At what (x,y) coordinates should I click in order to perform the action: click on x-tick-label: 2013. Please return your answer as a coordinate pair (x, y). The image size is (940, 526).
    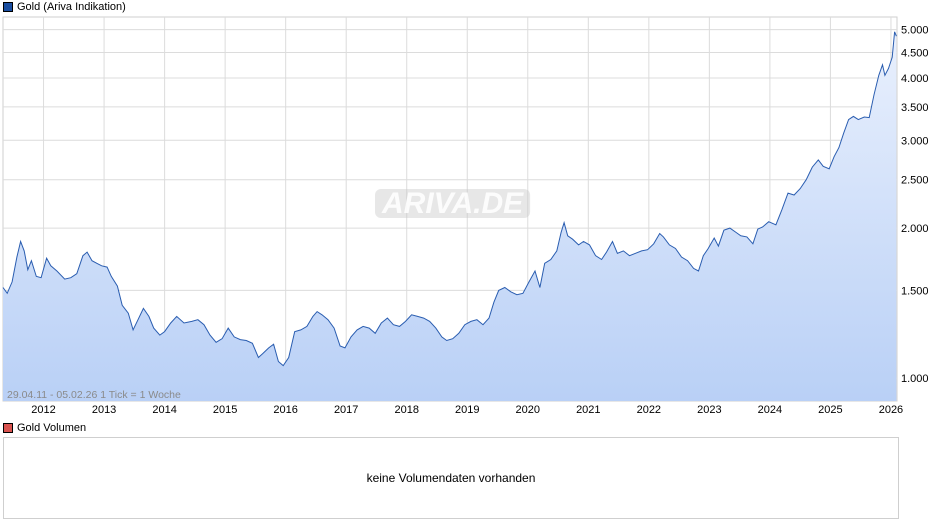
    Looking at the image, I should click on (104, 410).